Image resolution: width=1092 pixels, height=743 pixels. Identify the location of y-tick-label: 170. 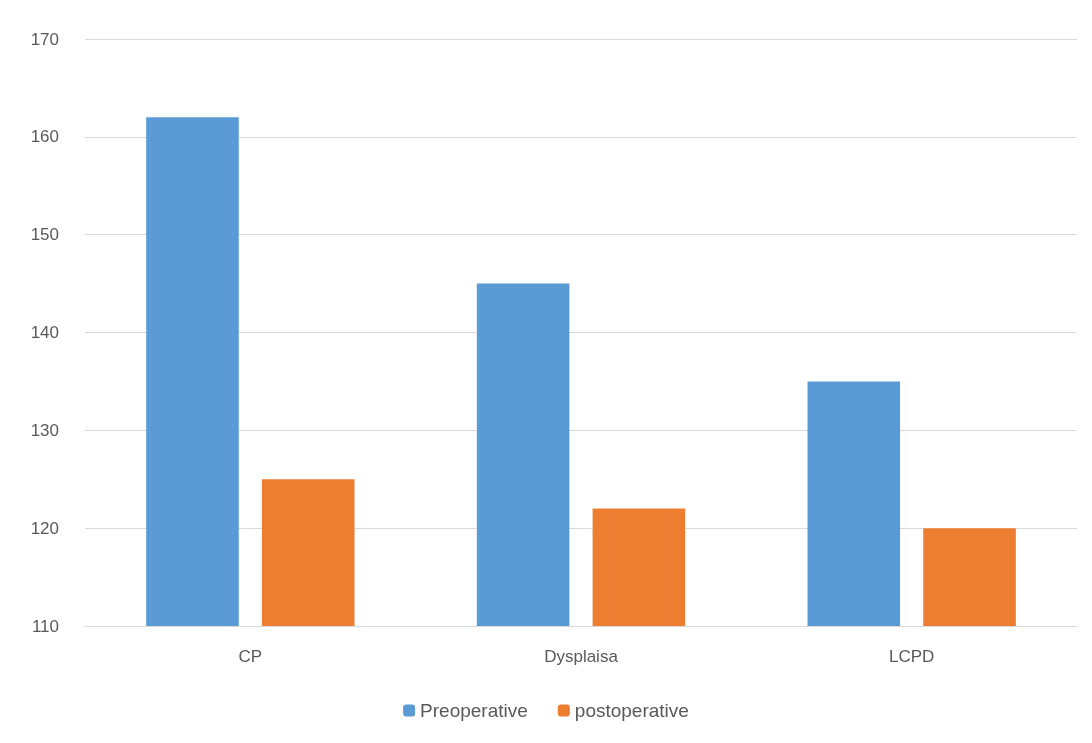
(44, 39).